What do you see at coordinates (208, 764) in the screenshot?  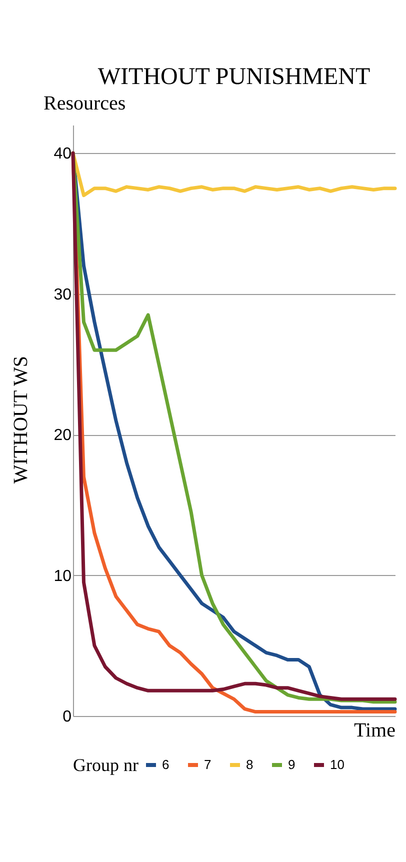 I see `legend-label: 7` at bounding box center [208, 764].